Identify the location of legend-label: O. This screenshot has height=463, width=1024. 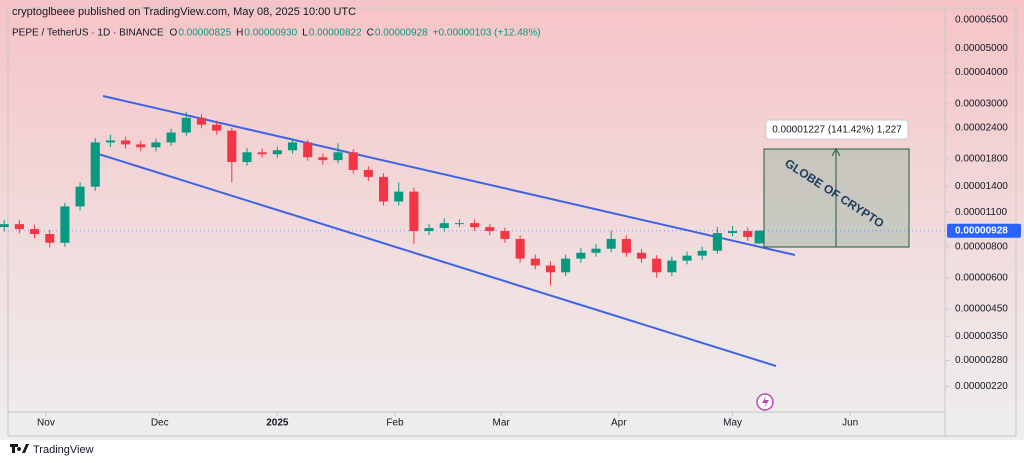
(174, 33).